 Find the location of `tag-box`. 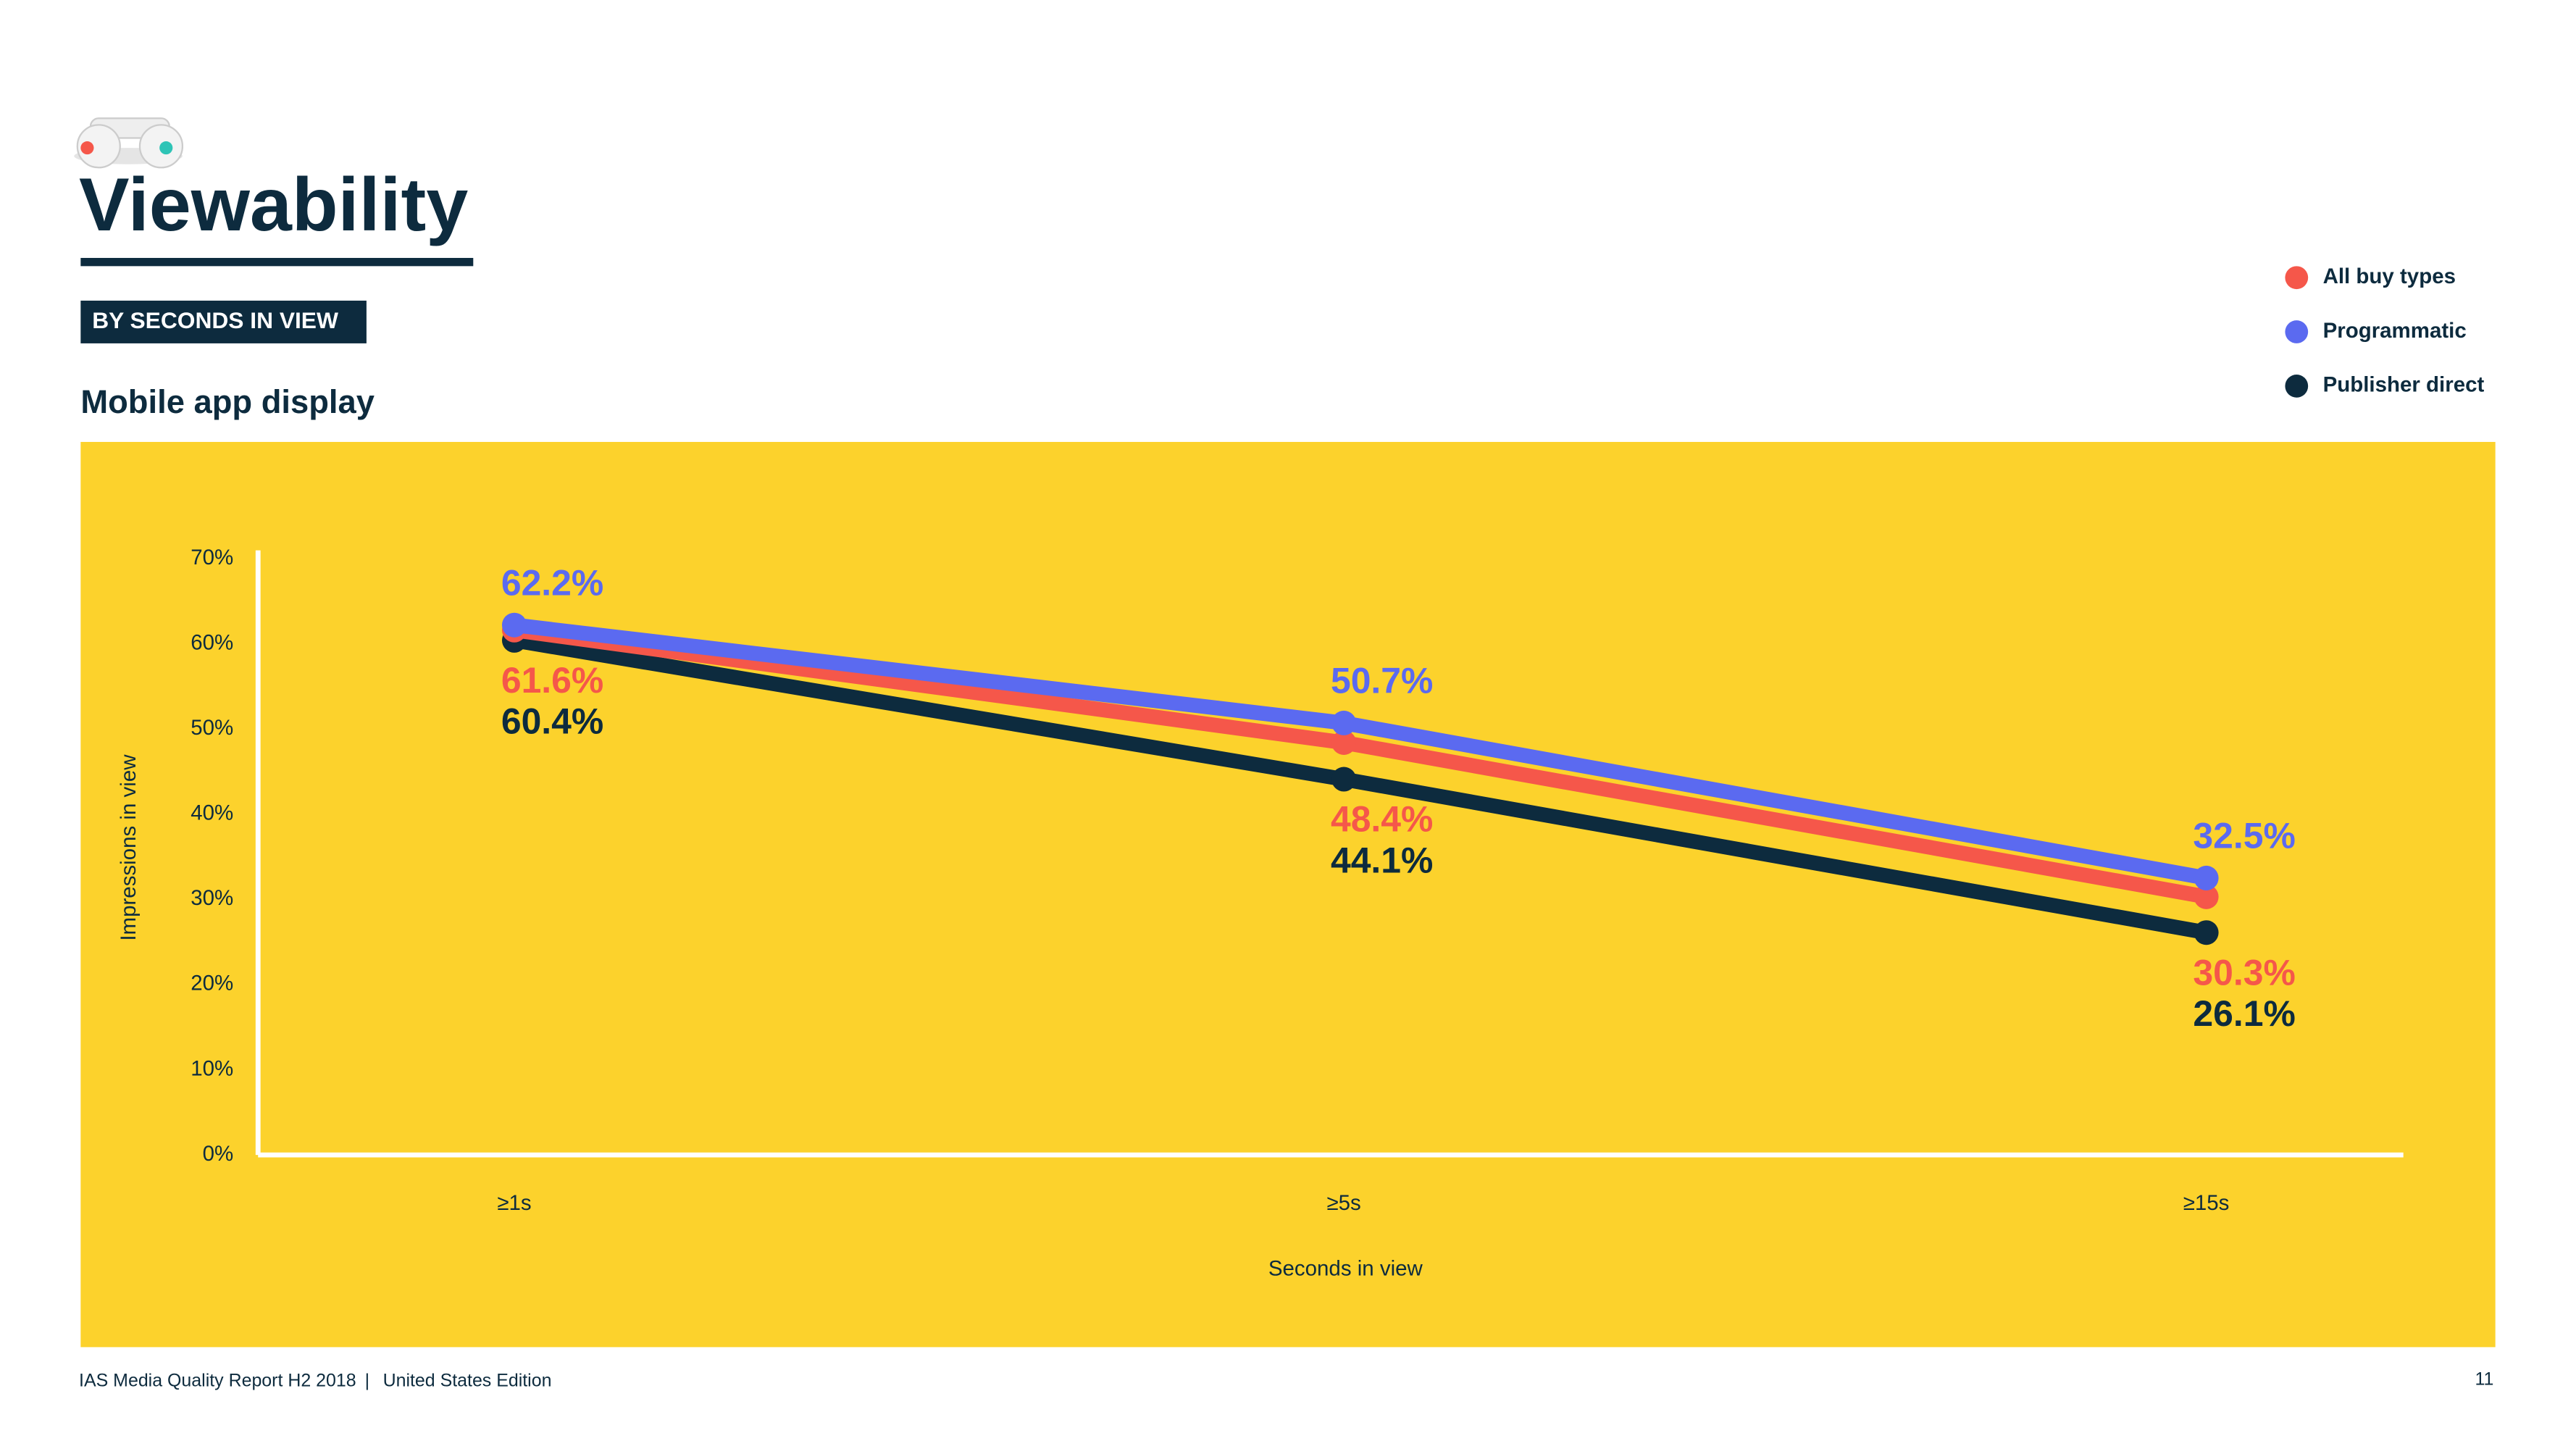

tag-box is located at coordinates (223, 322).